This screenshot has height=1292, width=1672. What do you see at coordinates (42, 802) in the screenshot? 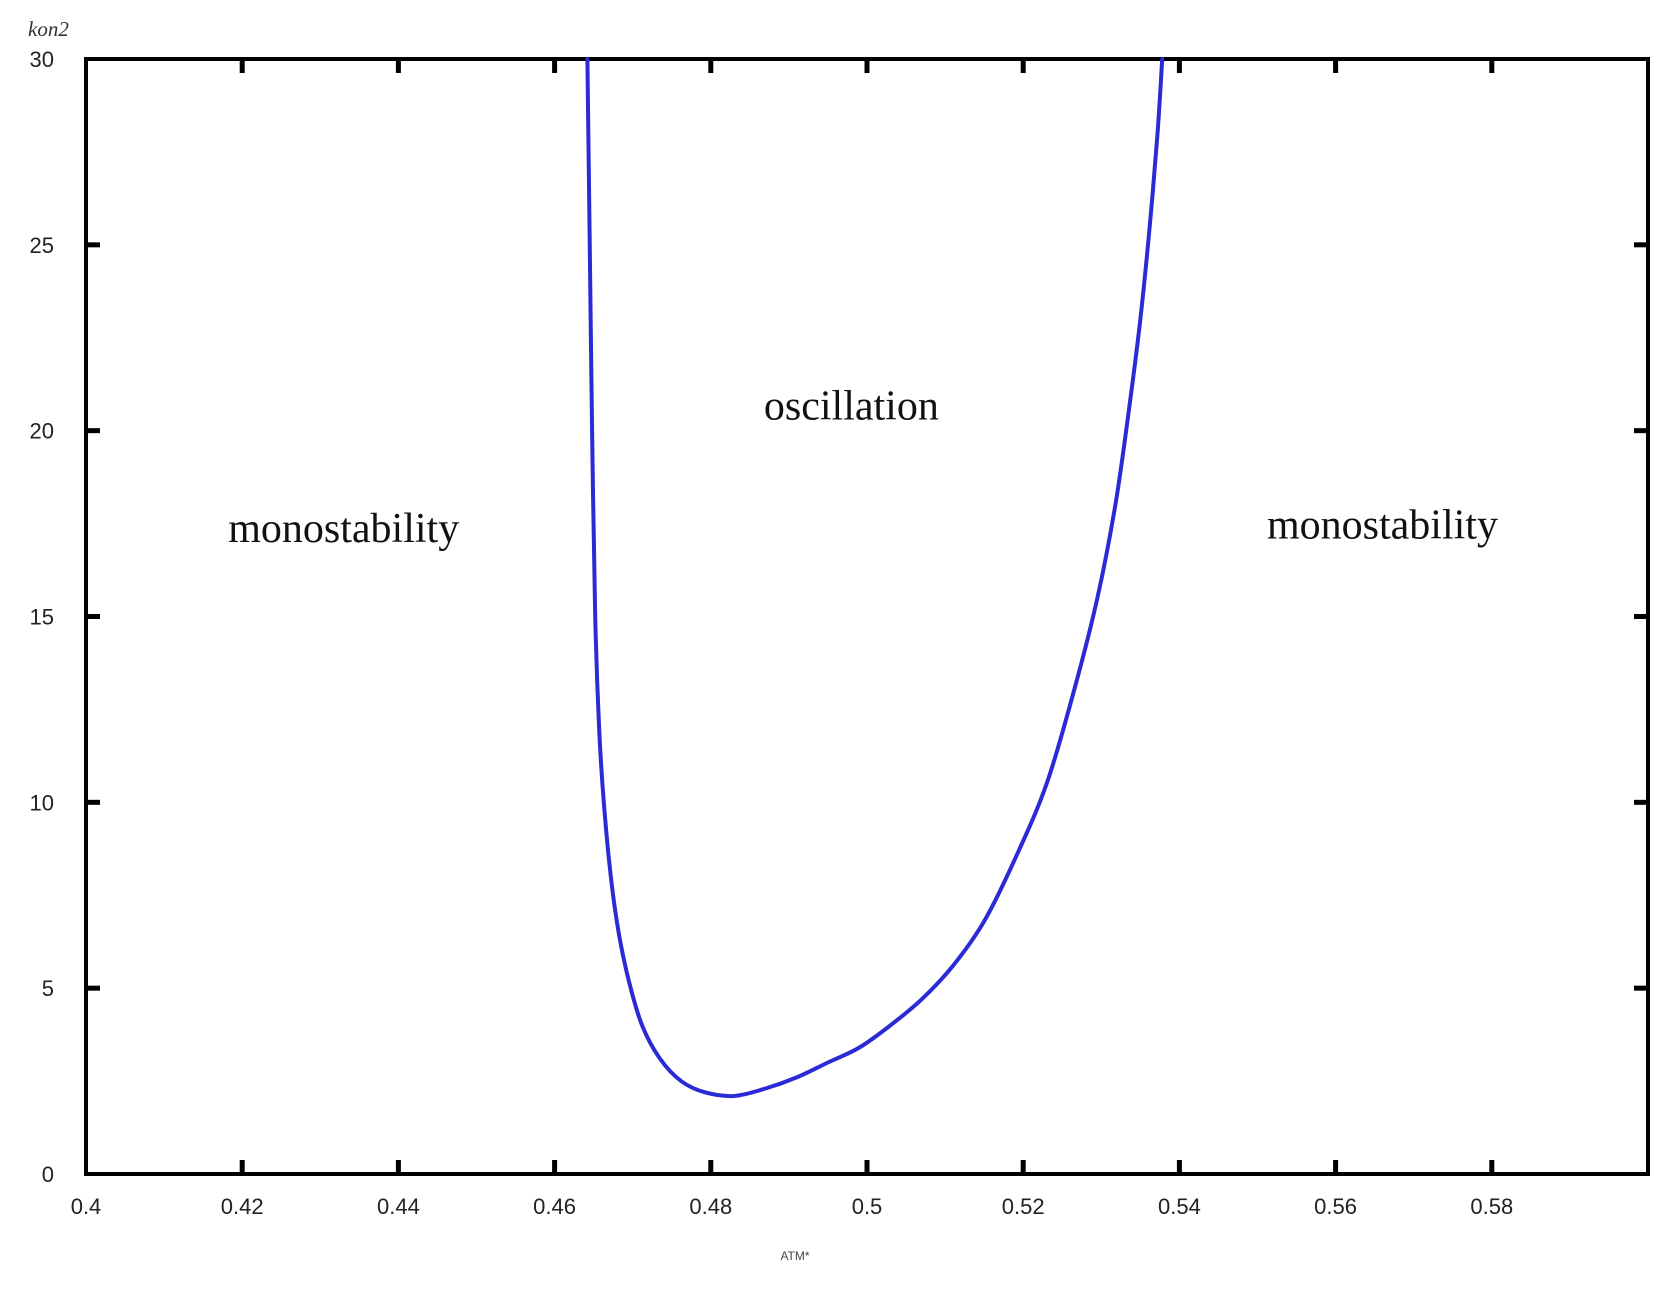
I see `y-tick-label: 10` at bounding box center [42, 802].